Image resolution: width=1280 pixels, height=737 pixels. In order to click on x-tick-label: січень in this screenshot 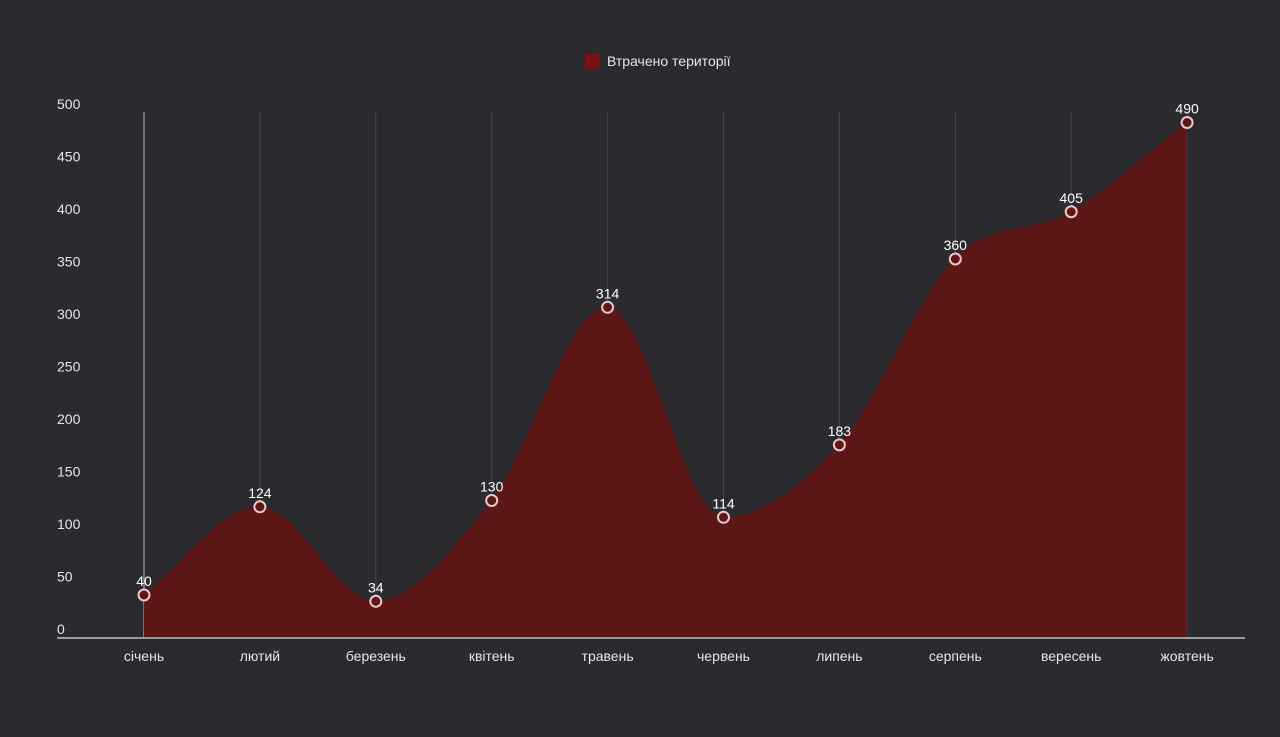, I will do `click(144, 656)`.